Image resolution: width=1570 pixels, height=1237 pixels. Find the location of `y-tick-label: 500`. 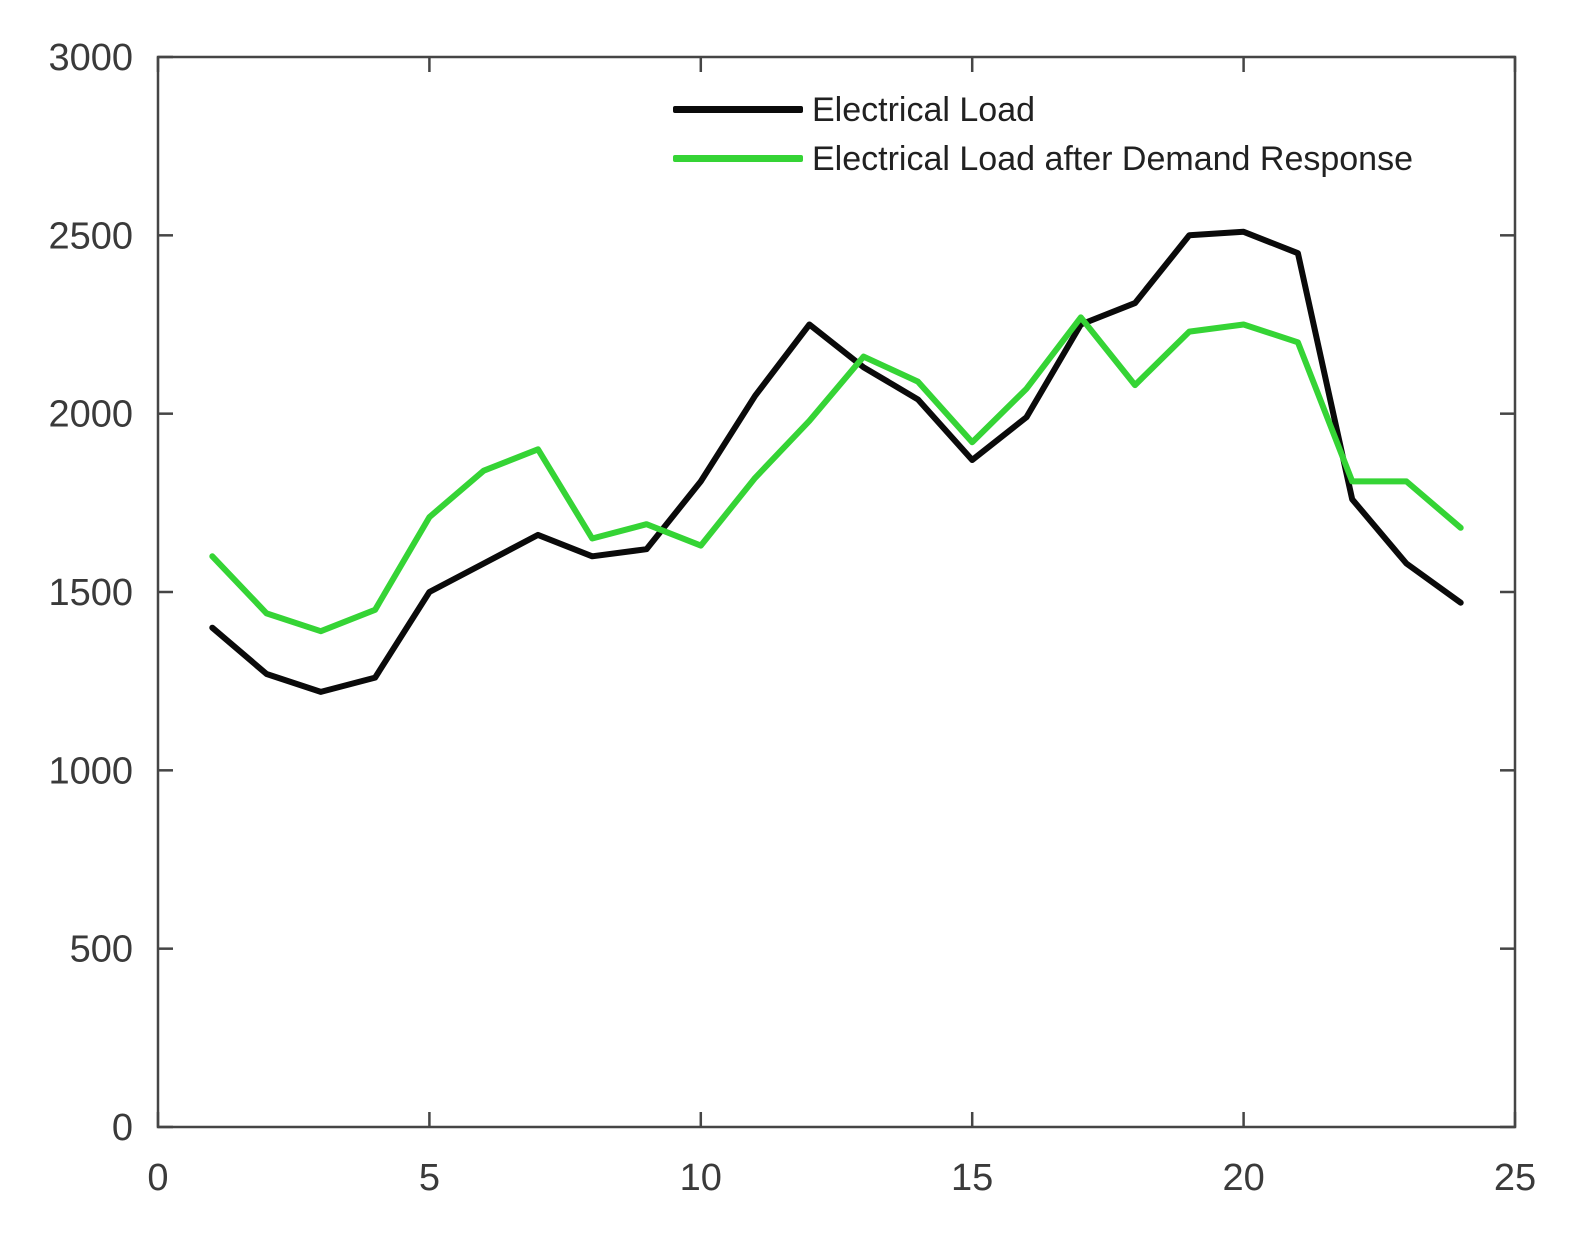

y-tick-label: 500 is located at coordinates (101, 950).